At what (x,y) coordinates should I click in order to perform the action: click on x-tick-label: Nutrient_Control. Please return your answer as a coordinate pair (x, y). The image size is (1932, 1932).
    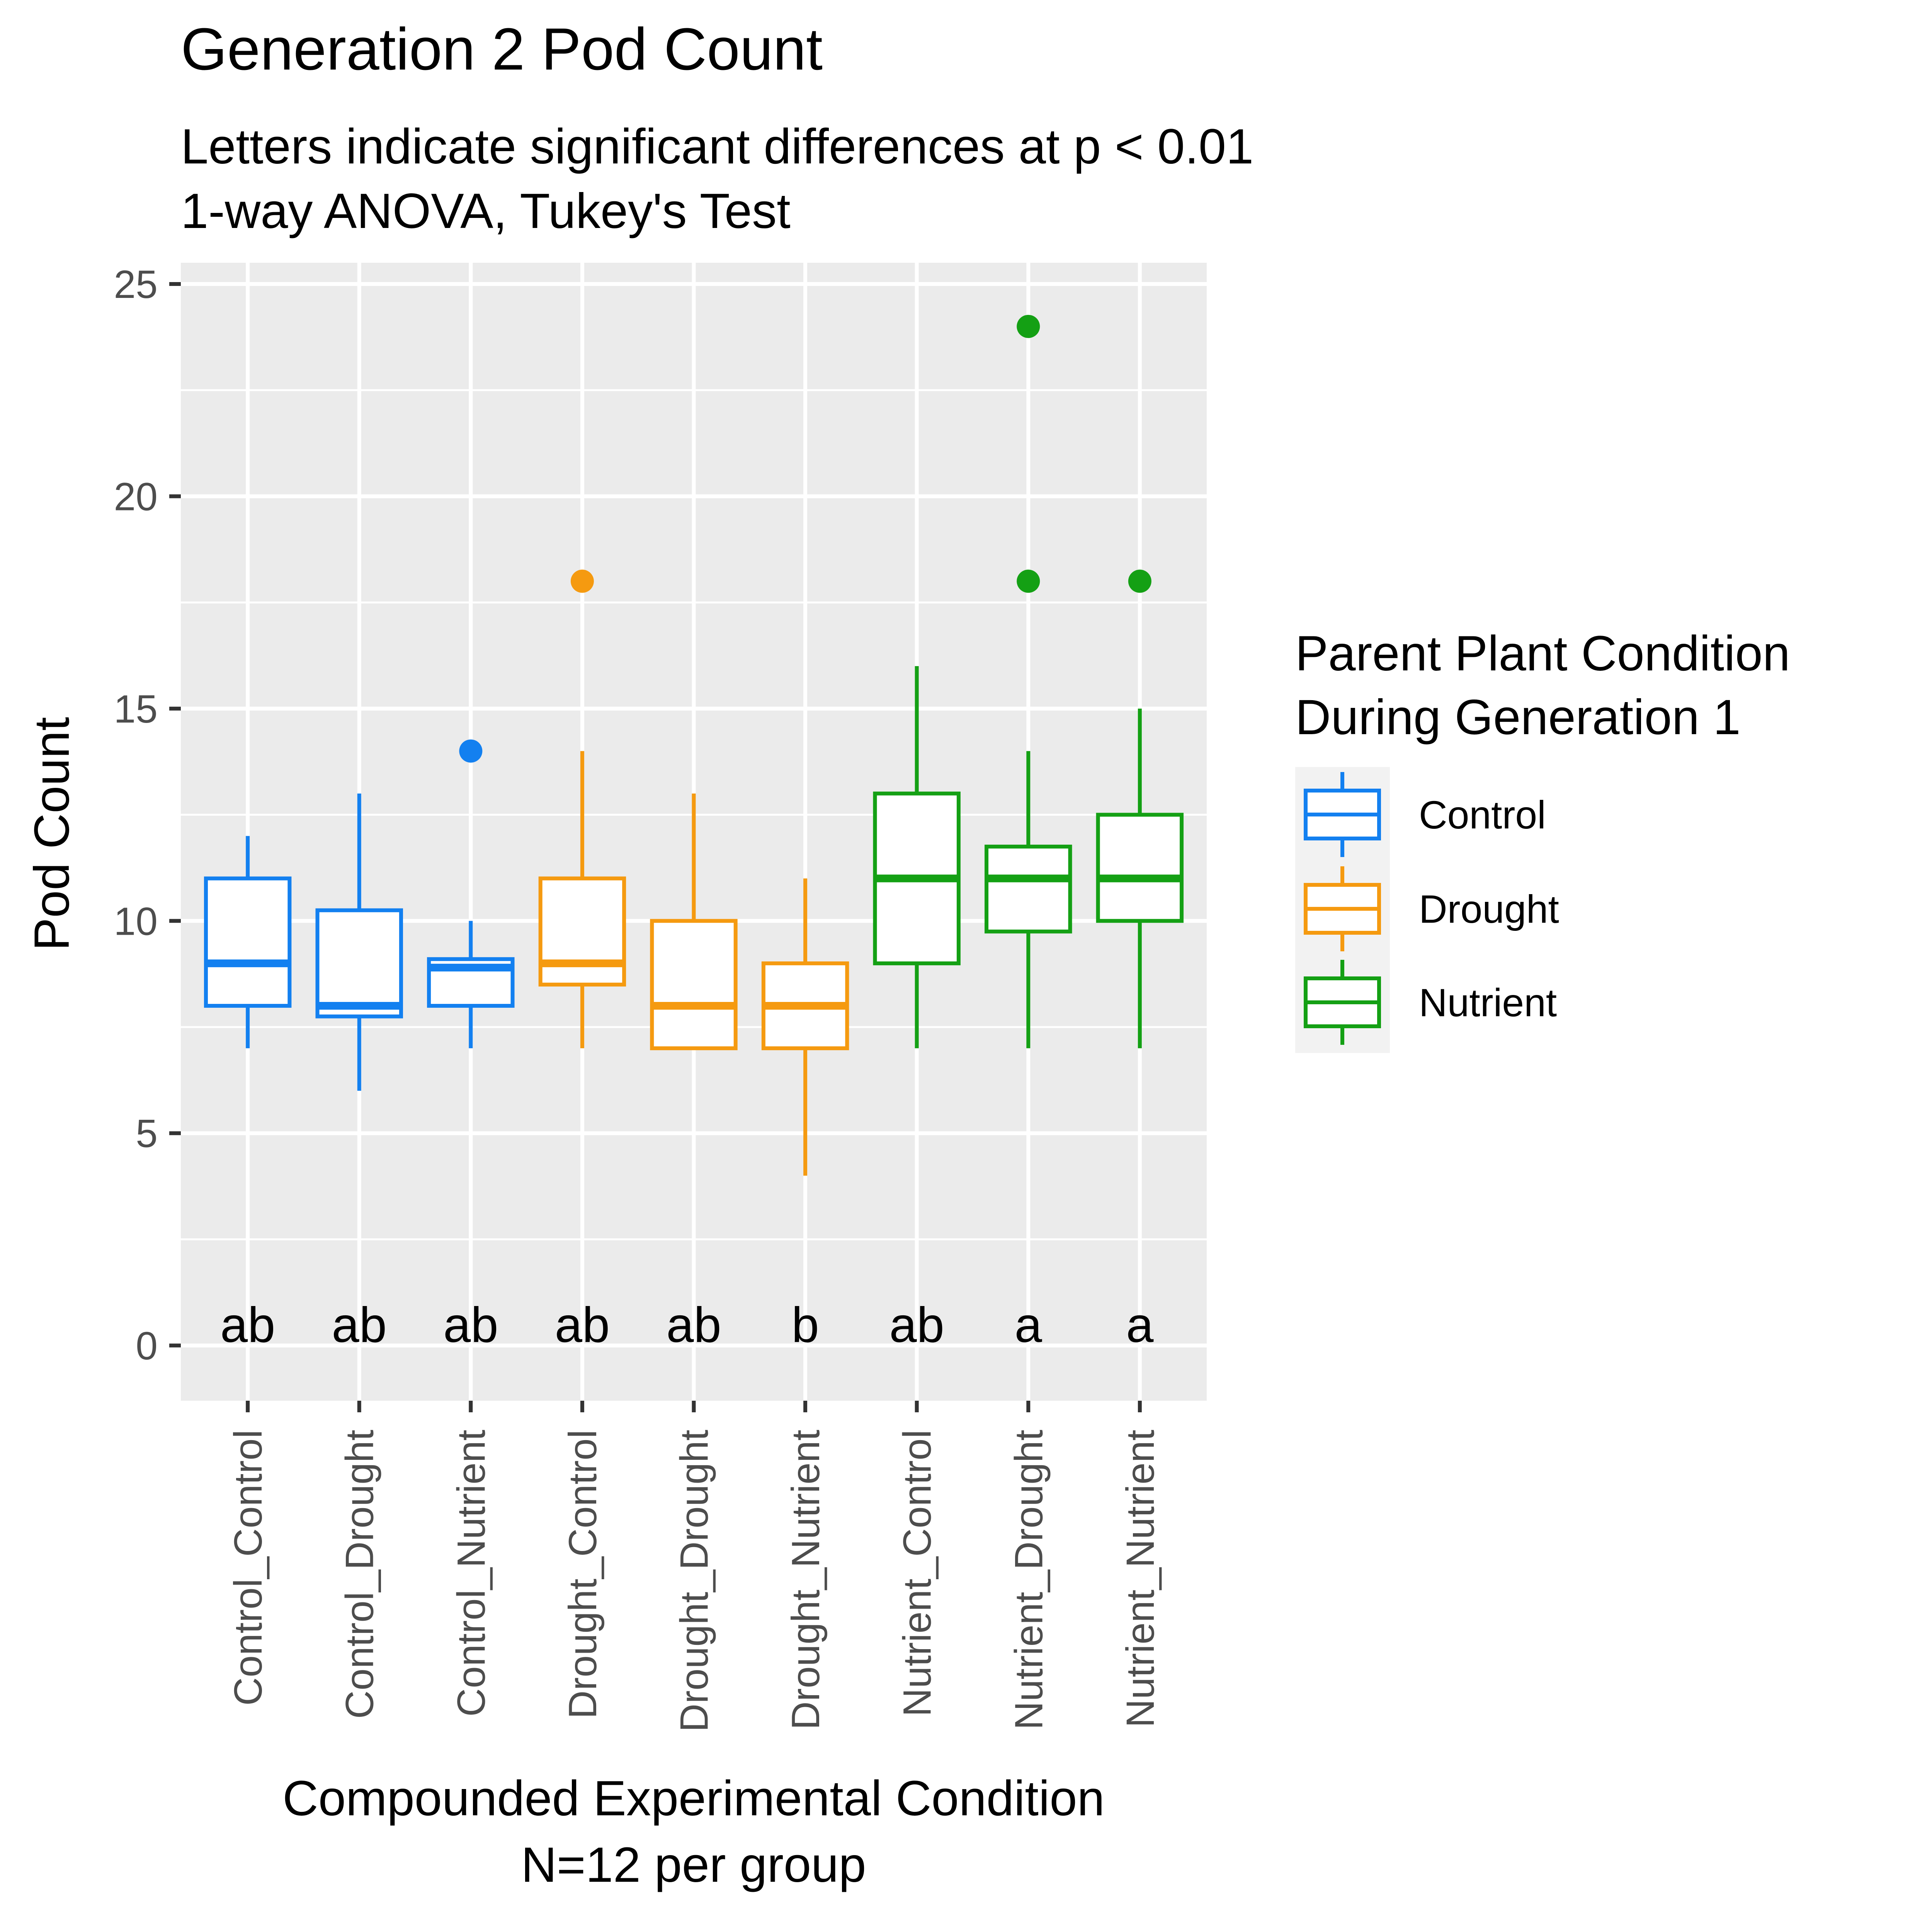
    Looking at the image, I should click on (917, 1574).